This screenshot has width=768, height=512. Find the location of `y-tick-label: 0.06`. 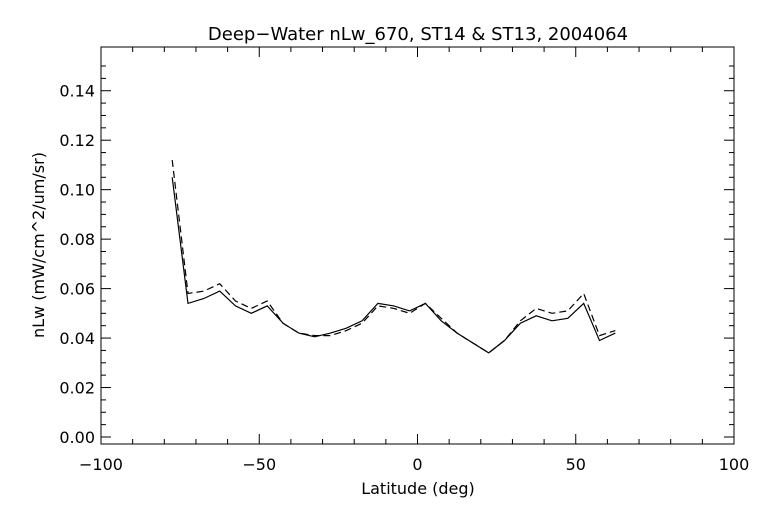

y-tick-label: 0.06 is located at coordinates (77, 289).